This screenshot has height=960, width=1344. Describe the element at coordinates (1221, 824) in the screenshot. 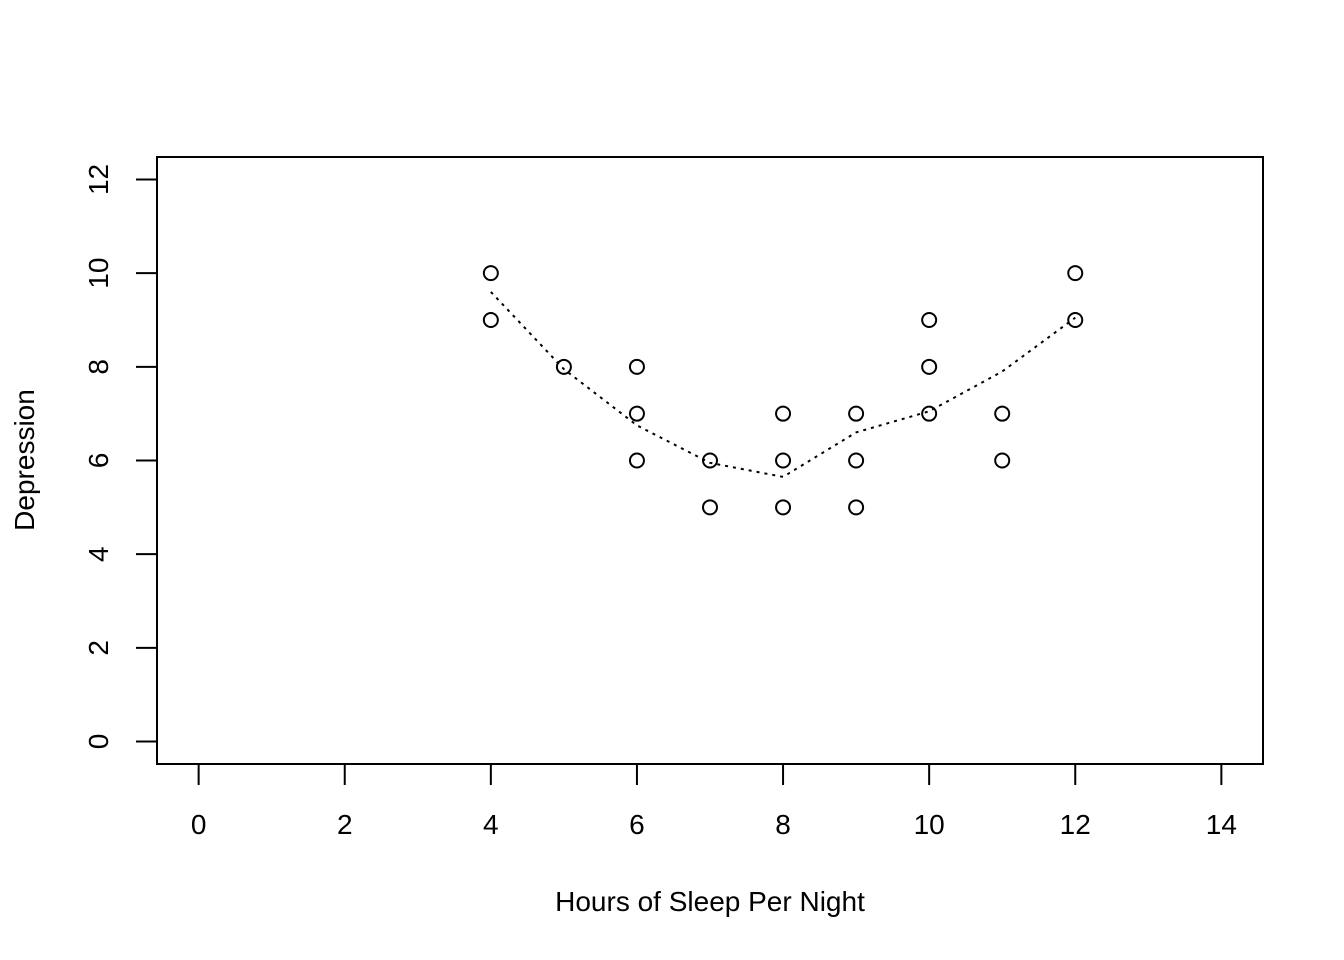

I see `x-tick-label: 14` at that location.